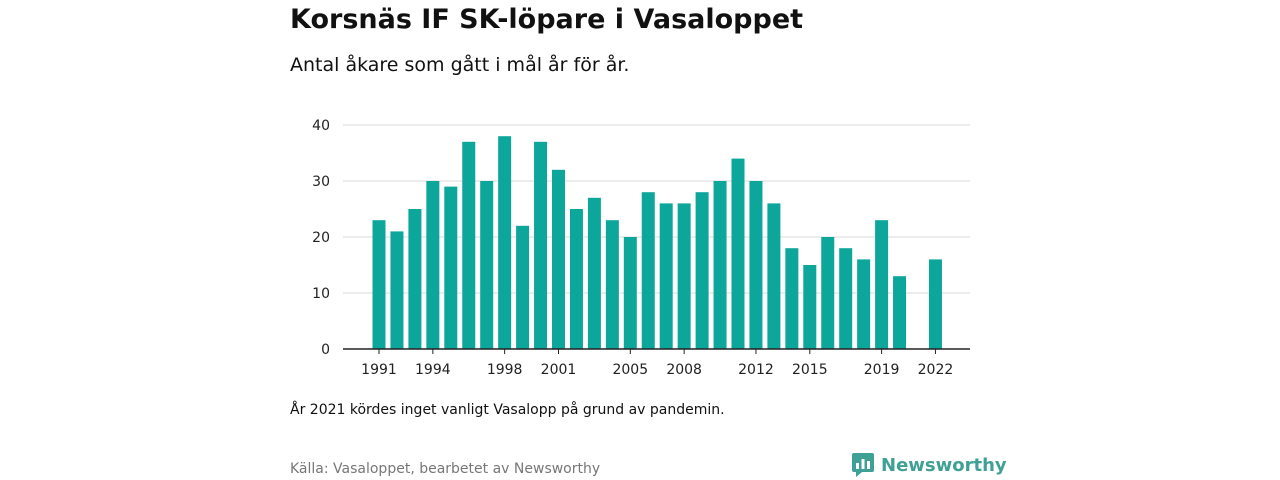 This screenshot has width=1280, height=480. Describe the element at coordinates (944, 465) in the screenshot. I see `brand-name: Newsworthy` at that location.